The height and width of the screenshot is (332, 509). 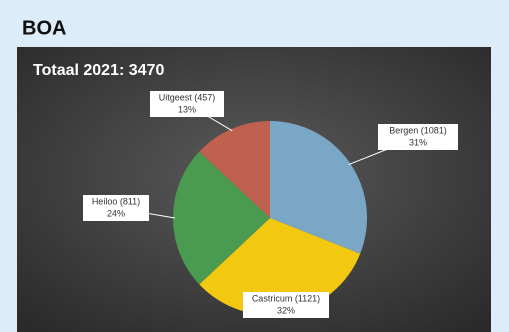 What do you see at coordinates (116, 213) in the screenshot?
I see `data-label-value: 24%` at bounding box center [116, 213].